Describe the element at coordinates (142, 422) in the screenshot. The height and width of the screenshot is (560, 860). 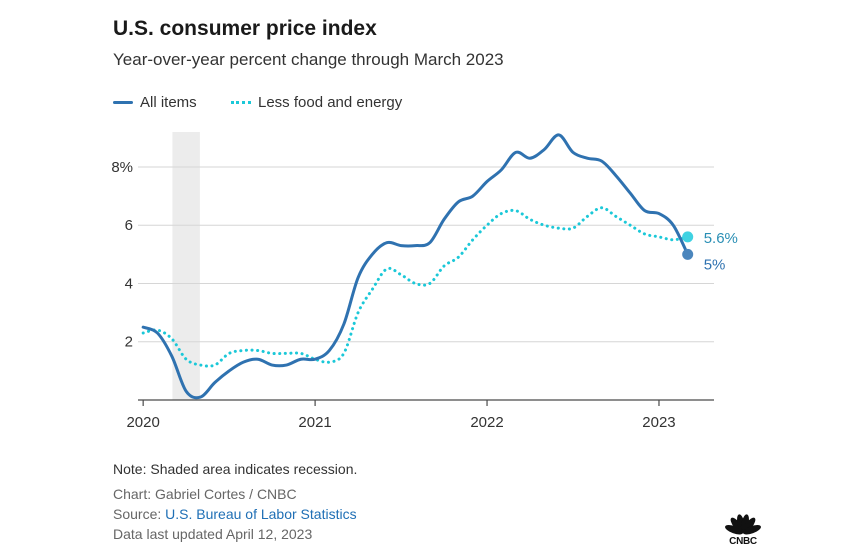
I see `x-tick-label-0: 2020` at that location.